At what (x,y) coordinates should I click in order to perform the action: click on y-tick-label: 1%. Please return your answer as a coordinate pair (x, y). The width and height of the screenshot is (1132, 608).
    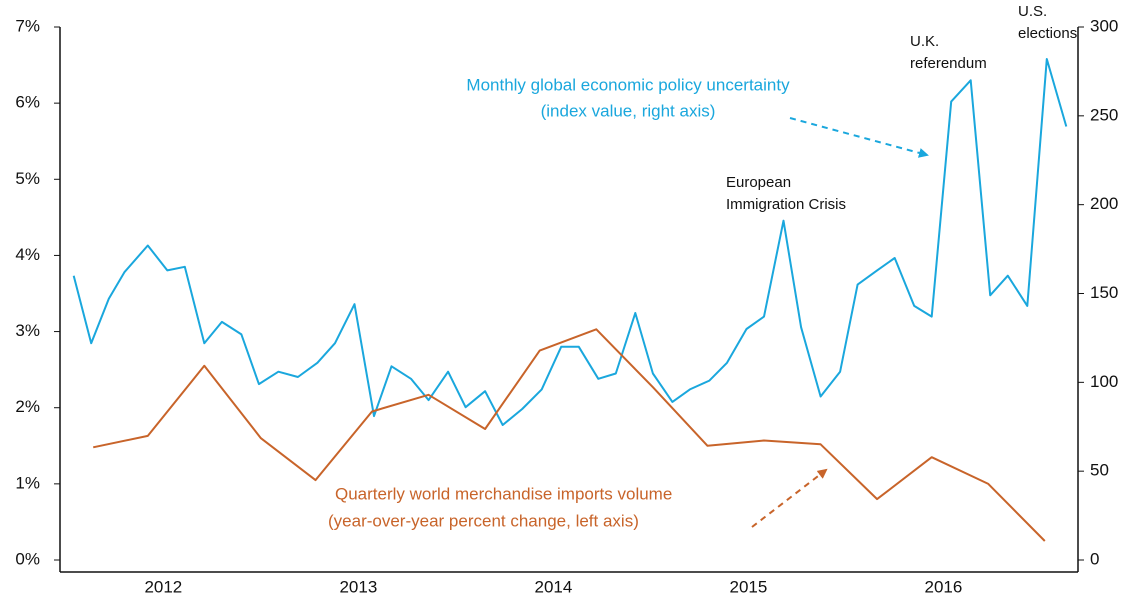
    Looking at the image, I should click on (27, 482).